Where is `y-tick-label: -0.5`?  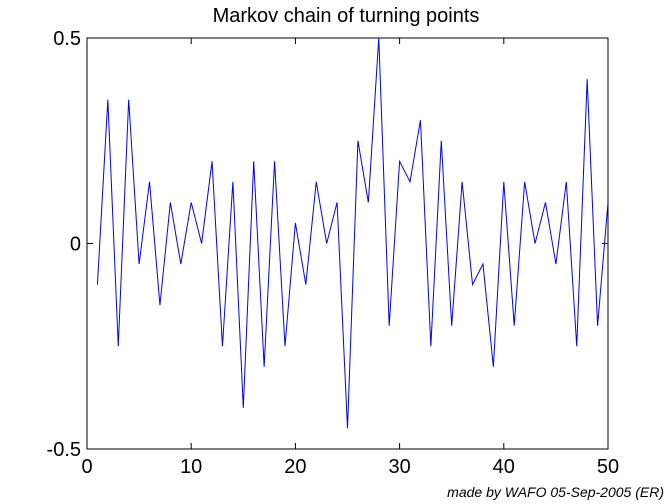 y-tick-label: -0.5 is located at coordinates (64, 450).